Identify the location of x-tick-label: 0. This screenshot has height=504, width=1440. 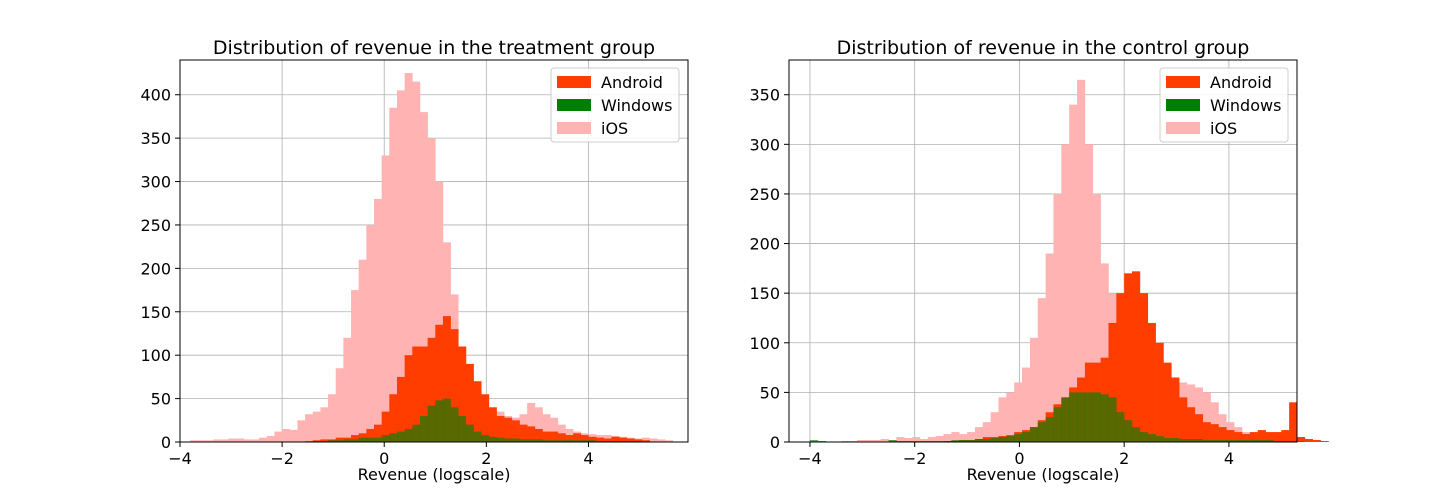
(1019, 458).